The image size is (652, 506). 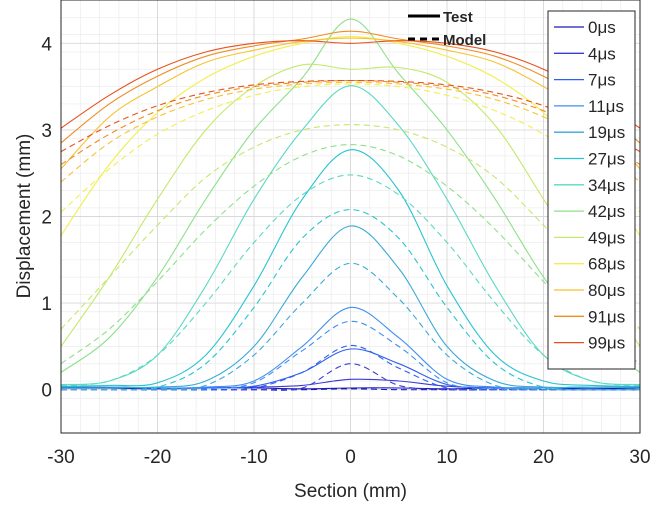 I want to click on y-tick-label: 1, so click(x=46, y=304).